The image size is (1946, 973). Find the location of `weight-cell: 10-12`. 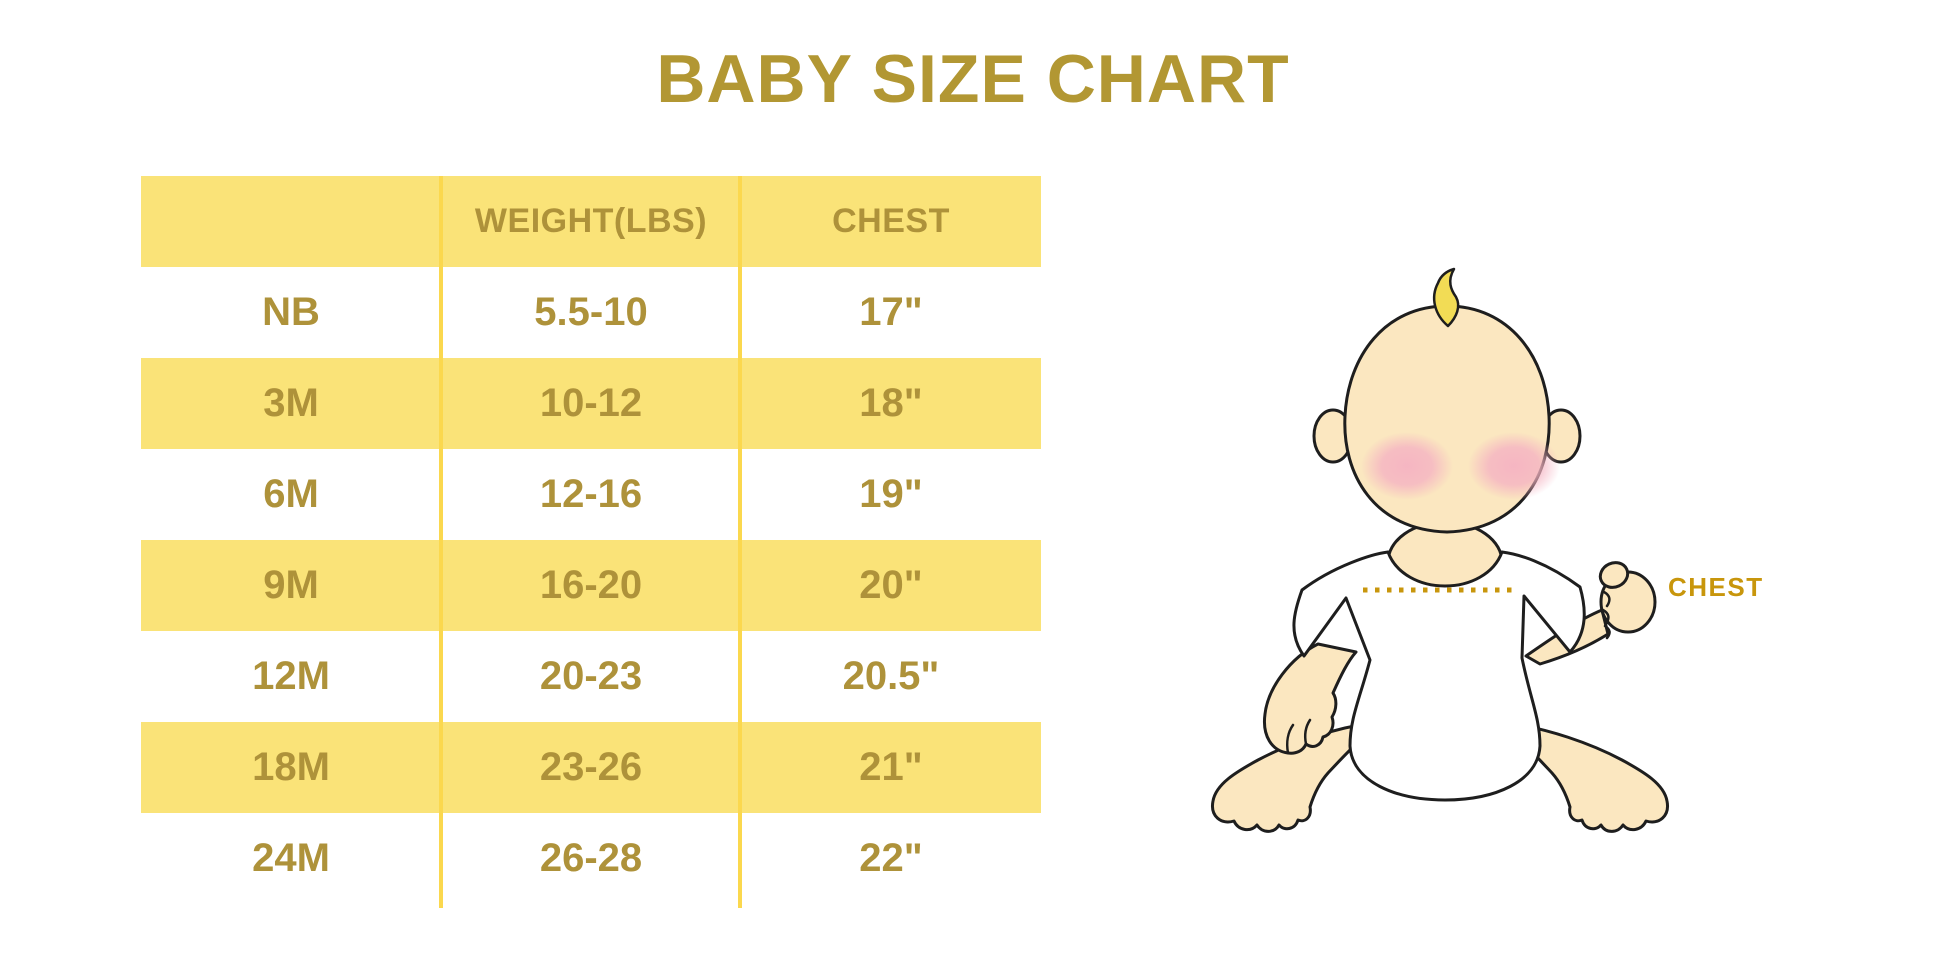

weight-cell: 10-12 is located at coordinates (591, 403).